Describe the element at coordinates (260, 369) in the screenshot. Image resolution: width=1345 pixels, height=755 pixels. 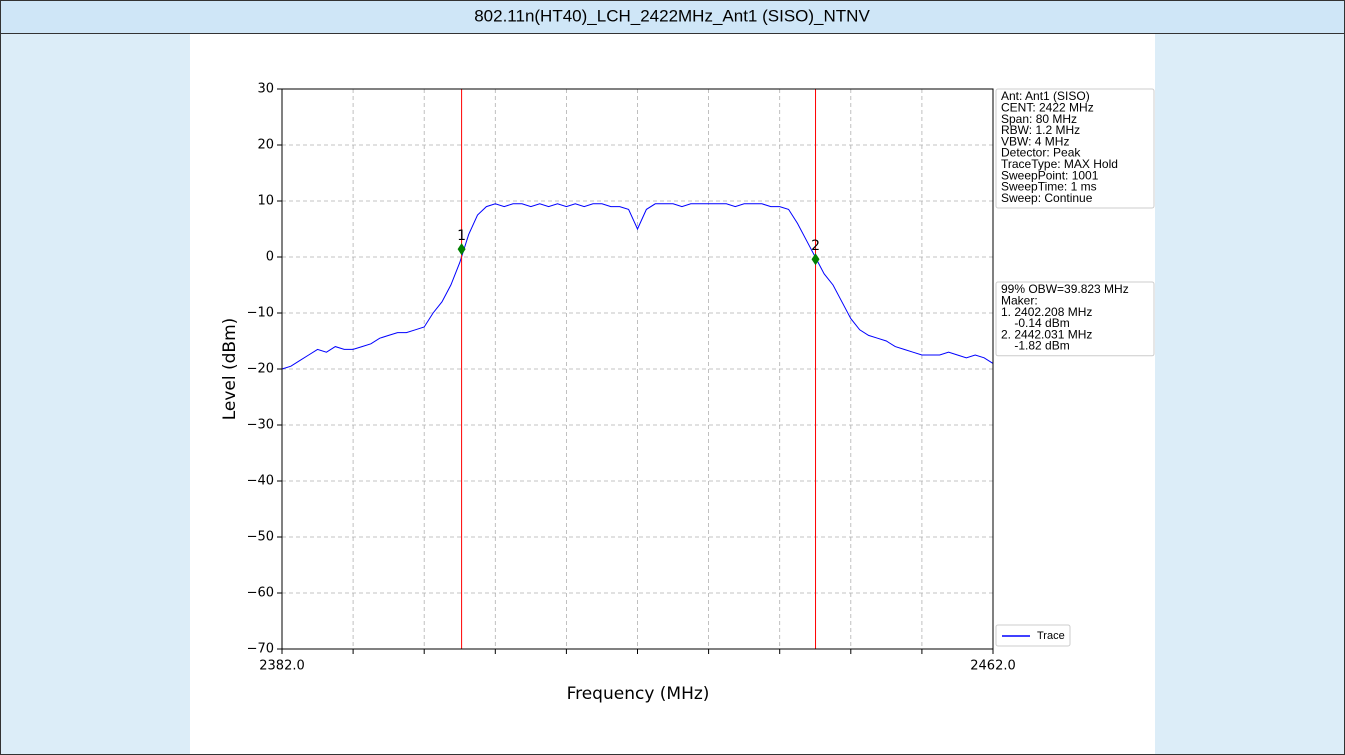
I see `y-tick-label: −20` at that location.